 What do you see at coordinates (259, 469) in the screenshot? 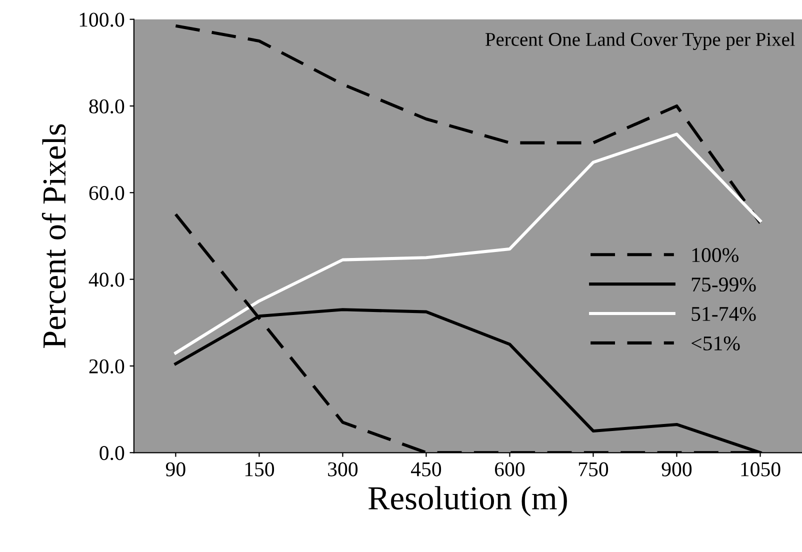
I see `x-tick-label: 150` at bounding box center [259, 469].